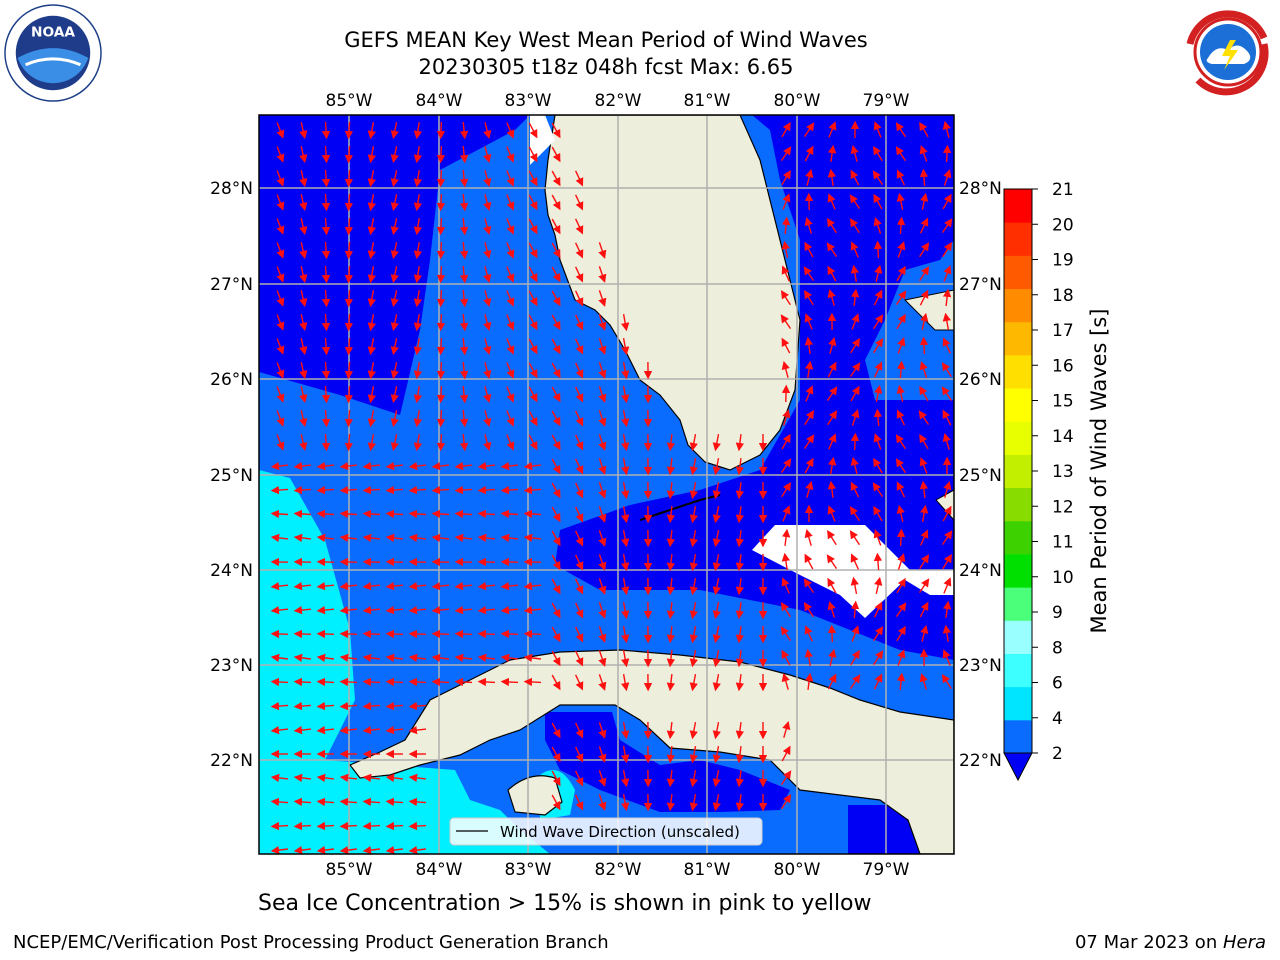 The height and width of the screenshot is (960, 1280). I want to click on lat-tick-right: 27°N, so click(980, 285).